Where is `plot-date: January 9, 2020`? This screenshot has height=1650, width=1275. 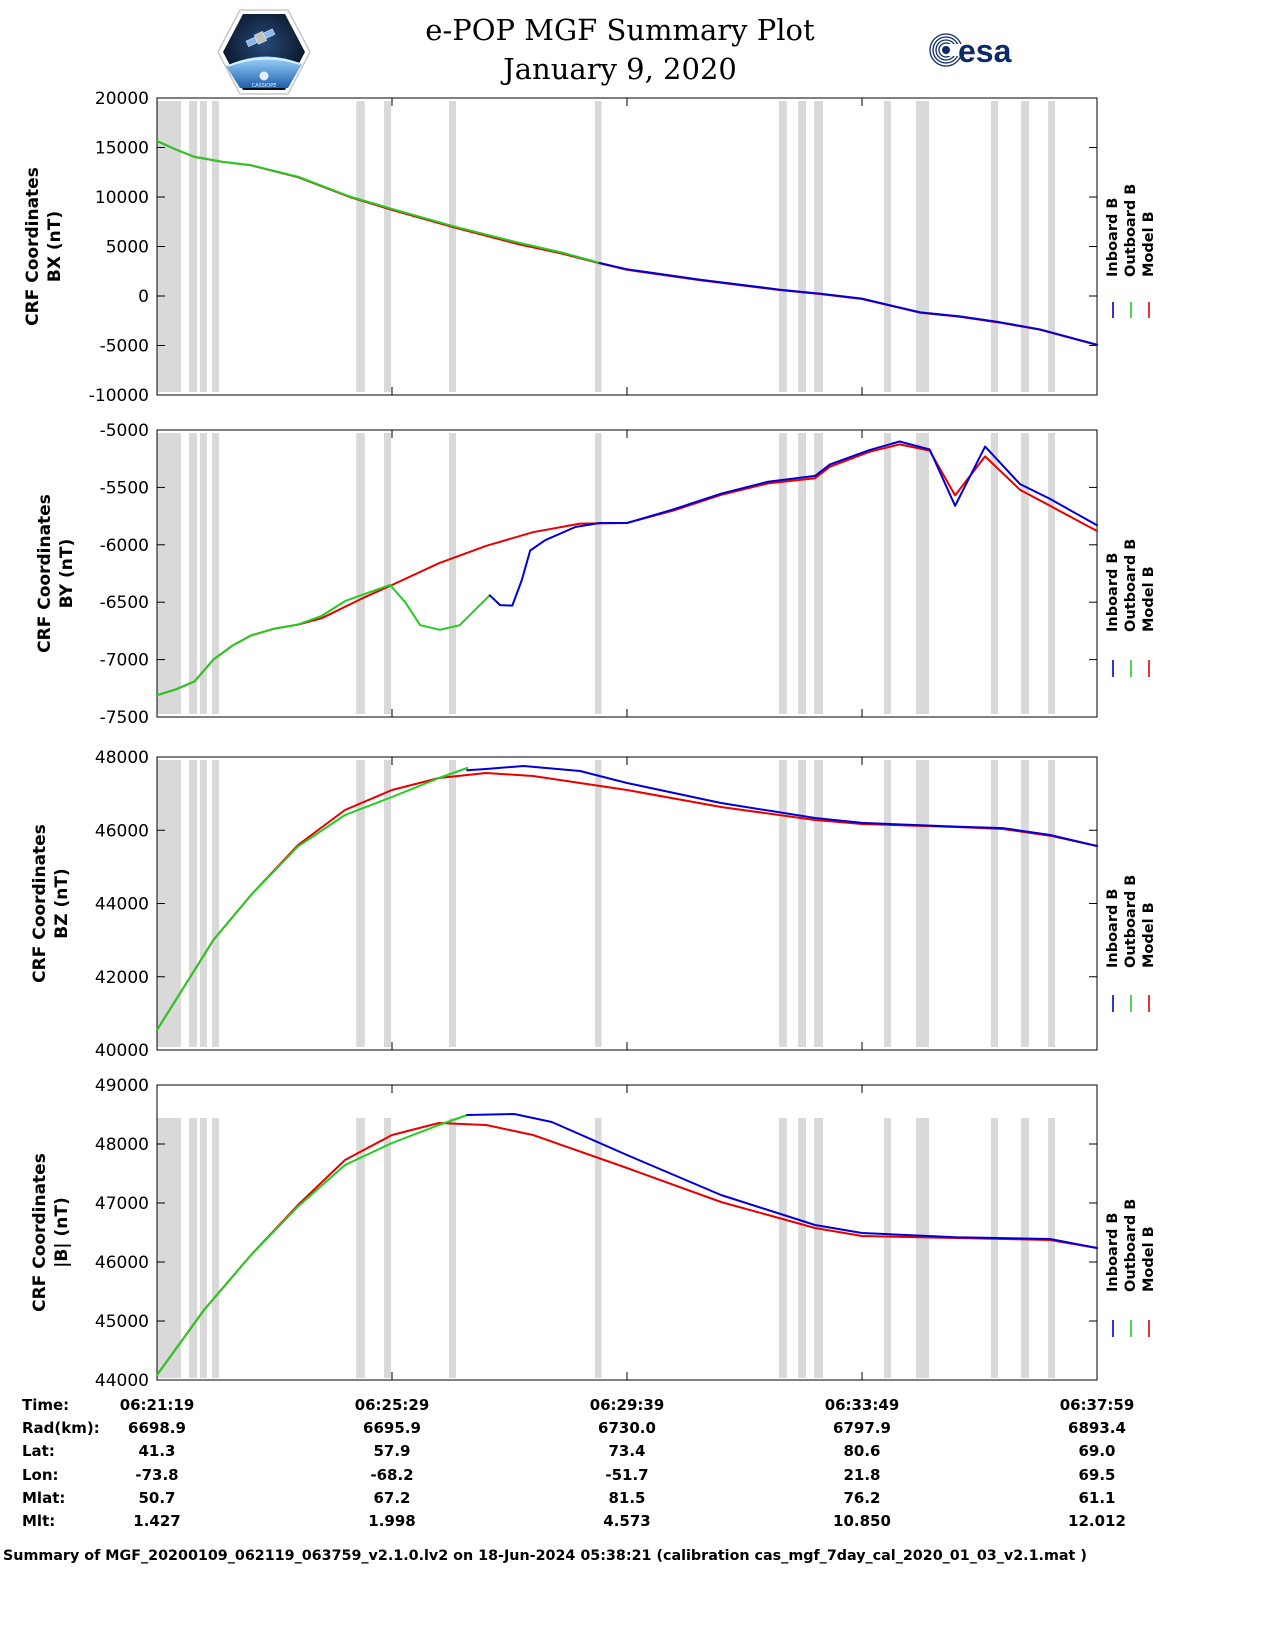 plot-date: January 9, 2020 is located at coordinates (620, 69).